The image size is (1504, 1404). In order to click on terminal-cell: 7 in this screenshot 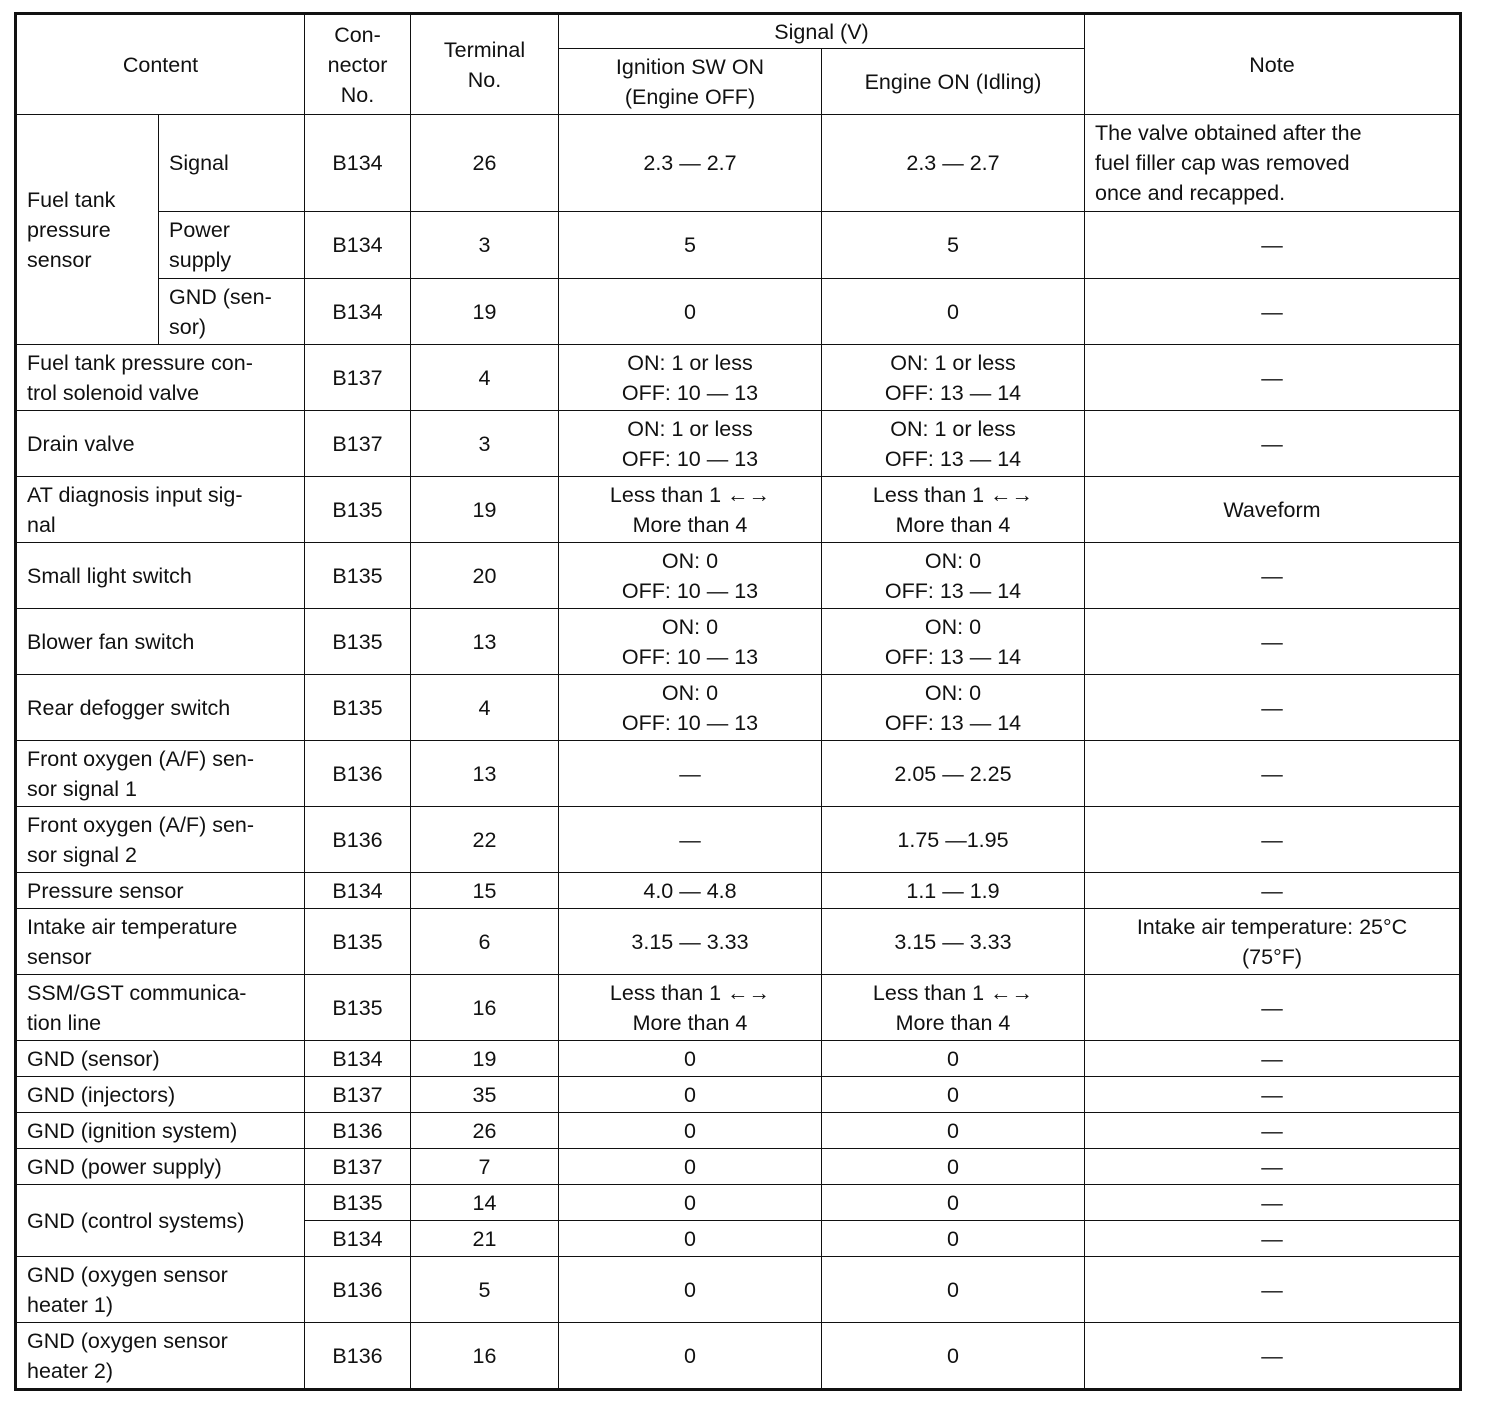, I will do `click(484, 1166)`.